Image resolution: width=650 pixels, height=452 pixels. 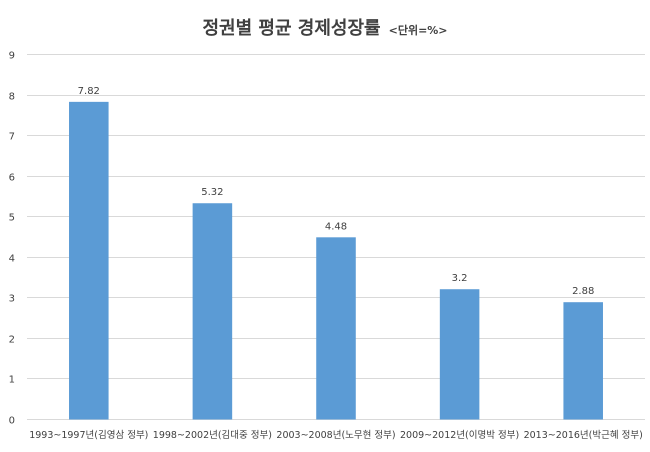 I want to click on x-tick-label: 2013~2016년(박근혜 정부), so click(x=583, y=435).